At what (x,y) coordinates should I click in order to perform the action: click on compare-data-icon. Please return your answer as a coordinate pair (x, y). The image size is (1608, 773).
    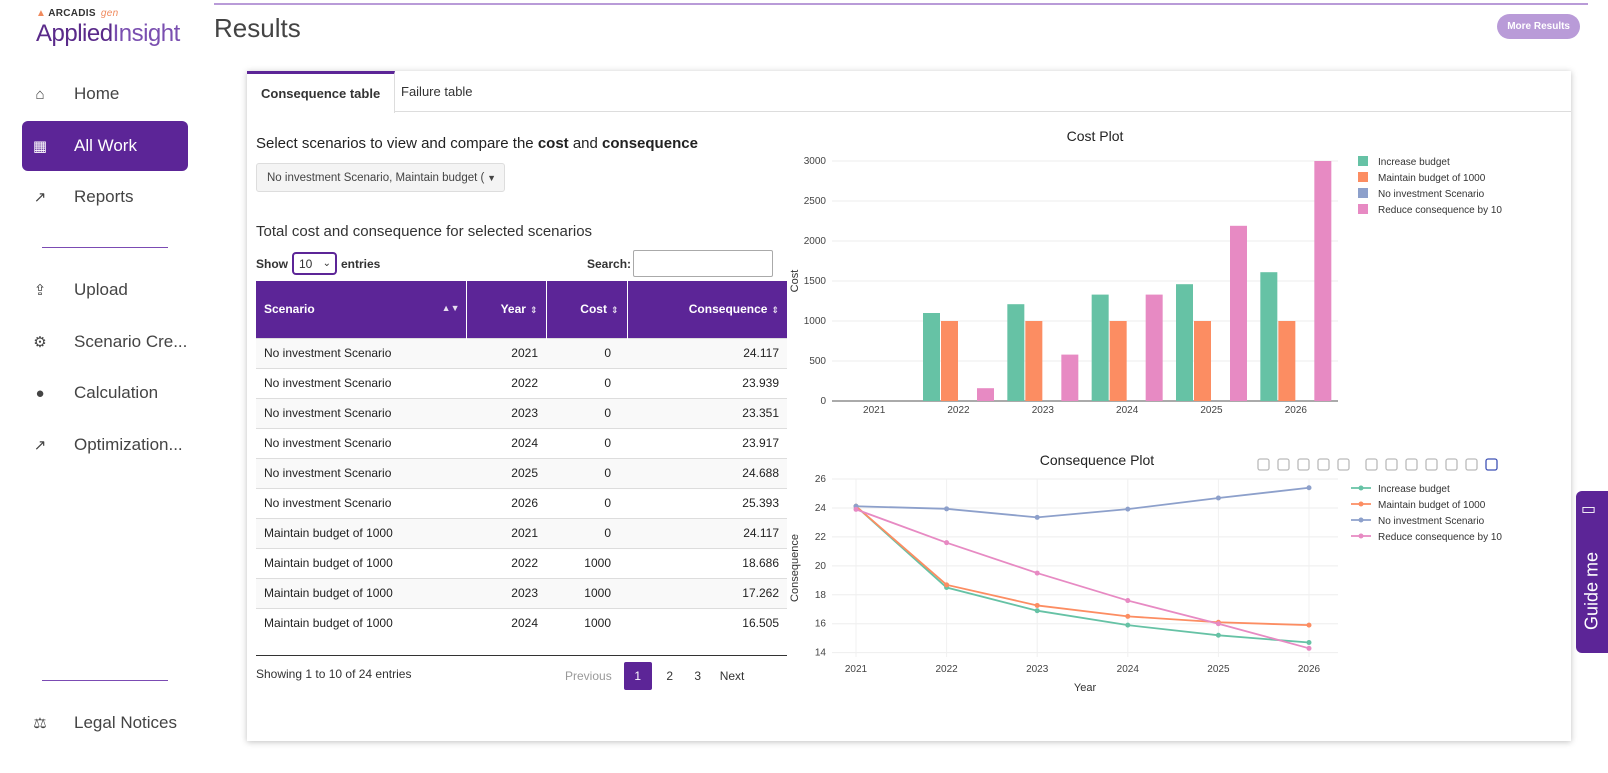
    Looking at the image, I should click on (1471, 464).